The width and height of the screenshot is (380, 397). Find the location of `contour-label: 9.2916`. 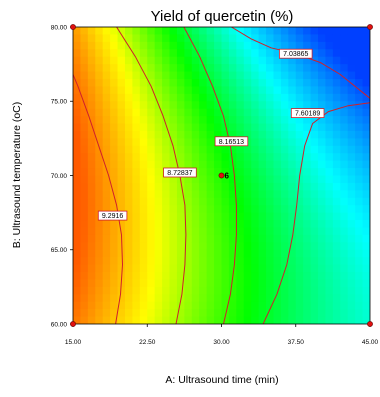

contour-label: 9.2916 is located at coordinates (113, 216).